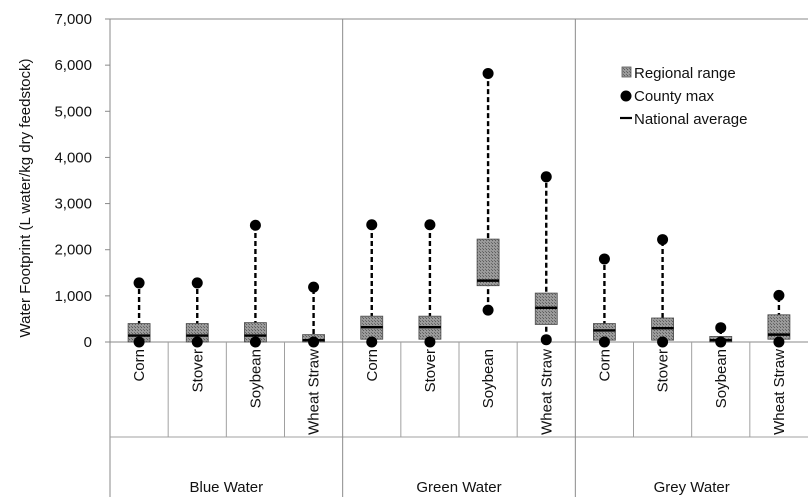 The height and width of the screenshot is (497, 808). I want to click on group-label: Grey Water, so click(692, 487).